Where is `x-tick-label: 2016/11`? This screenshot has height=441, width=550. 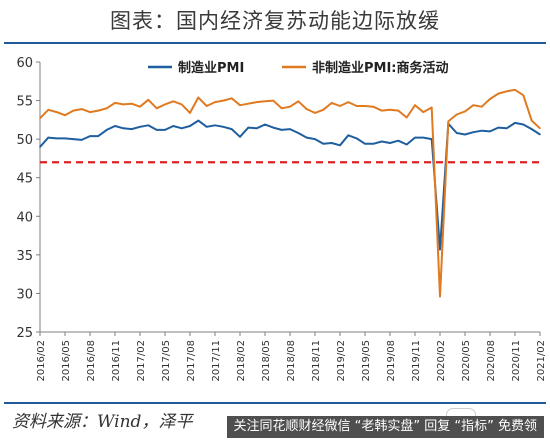
x-tick-label: 2016/11 is located at coordinates (116, 361).